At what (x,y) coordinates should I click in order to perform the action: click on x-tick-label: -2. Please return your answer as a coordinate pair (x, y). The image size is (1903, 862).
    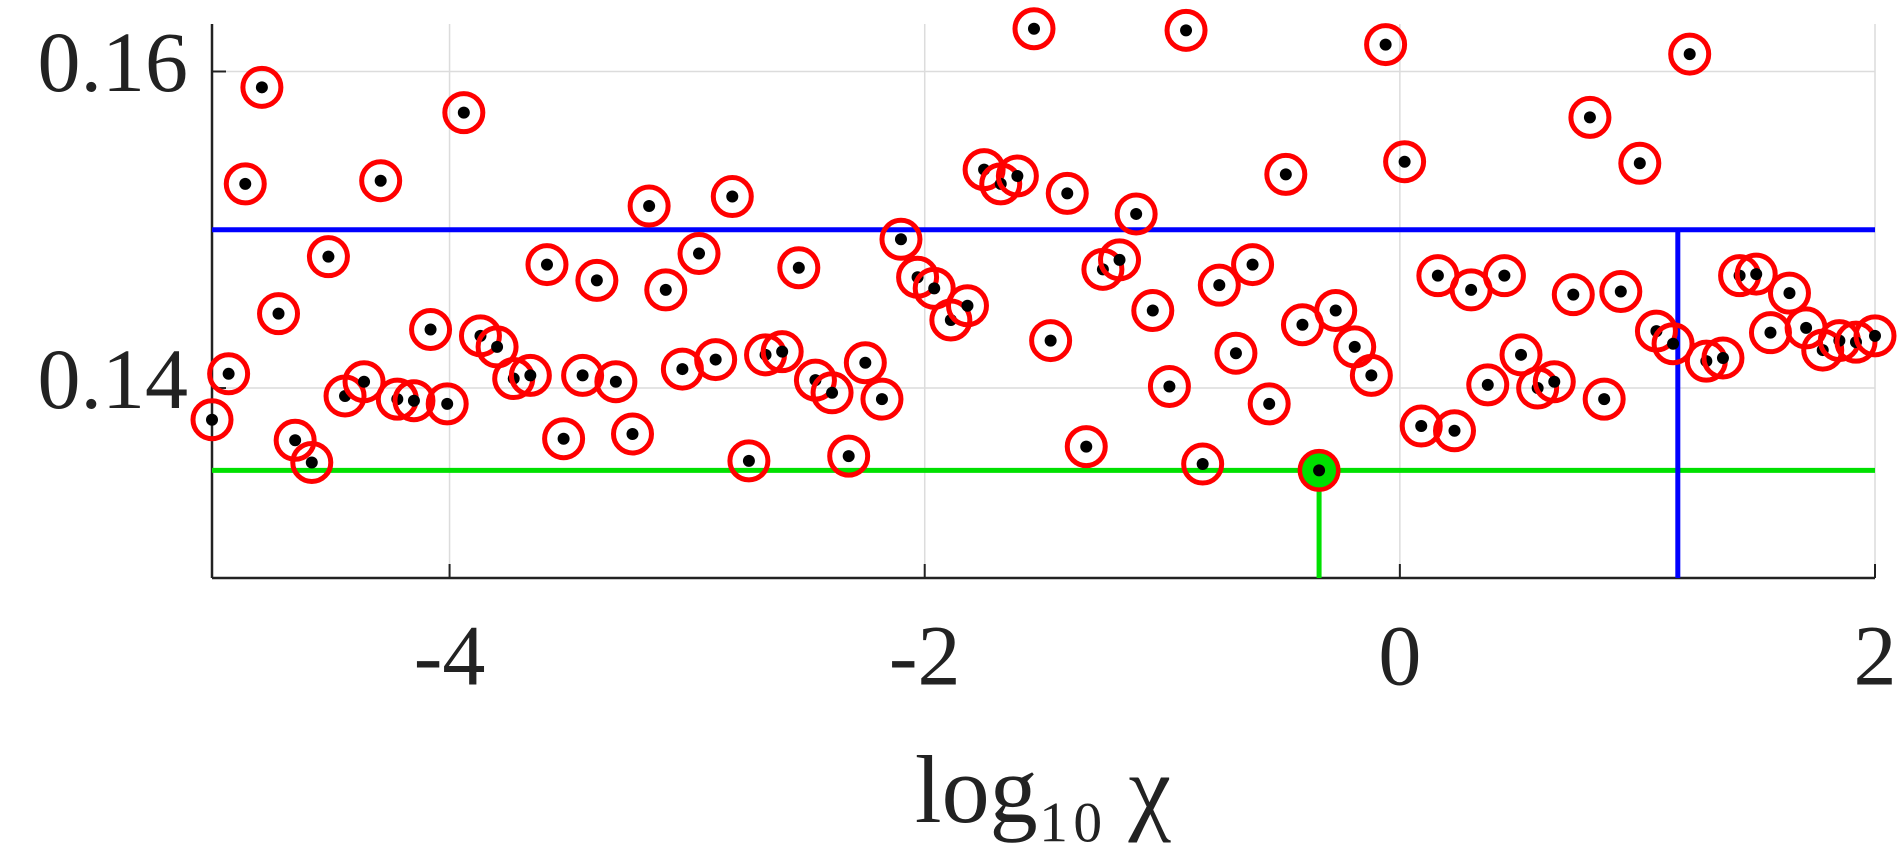
    Looking at the image, I should click on (925, 656).